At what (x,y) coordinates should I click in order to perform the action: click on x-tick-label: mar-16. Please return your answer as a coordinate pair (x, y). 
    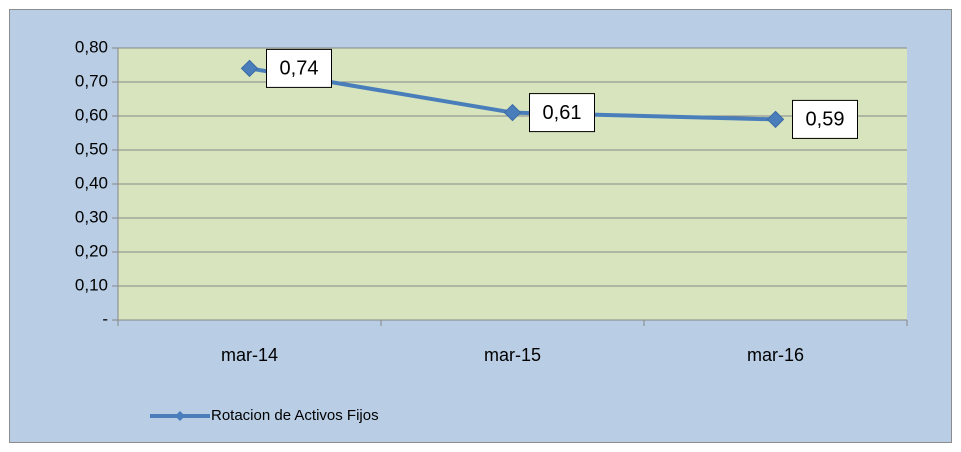
    Looking at the image, I should click on (775, 355).